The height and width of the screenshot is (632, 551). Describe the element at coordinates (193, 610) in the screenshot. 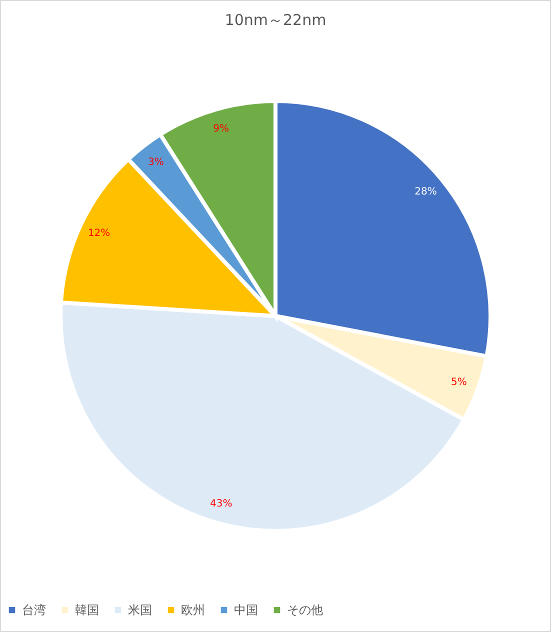

I see `legend-label: 欧州` at that location.